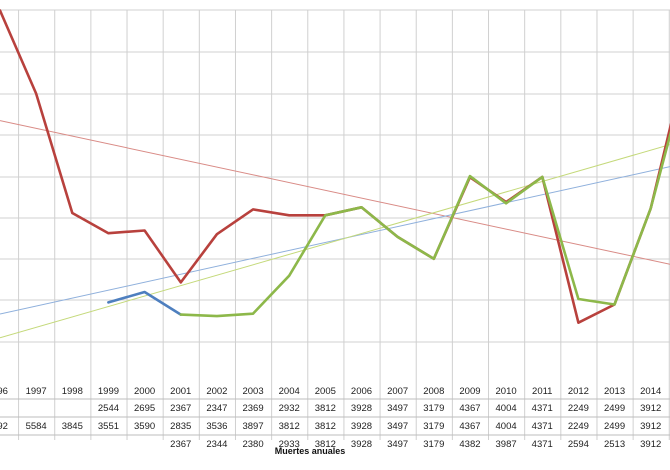  I want to click on table-cell: 2347, so click(216, 408).